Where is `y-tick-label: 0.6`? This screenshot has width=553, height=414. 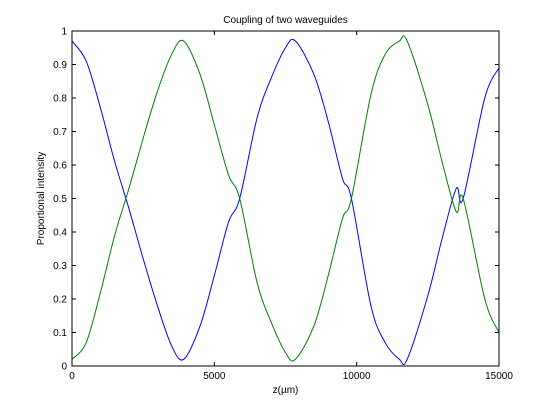
y-tick-label: 0.6 is located at coordinates (60, 166).